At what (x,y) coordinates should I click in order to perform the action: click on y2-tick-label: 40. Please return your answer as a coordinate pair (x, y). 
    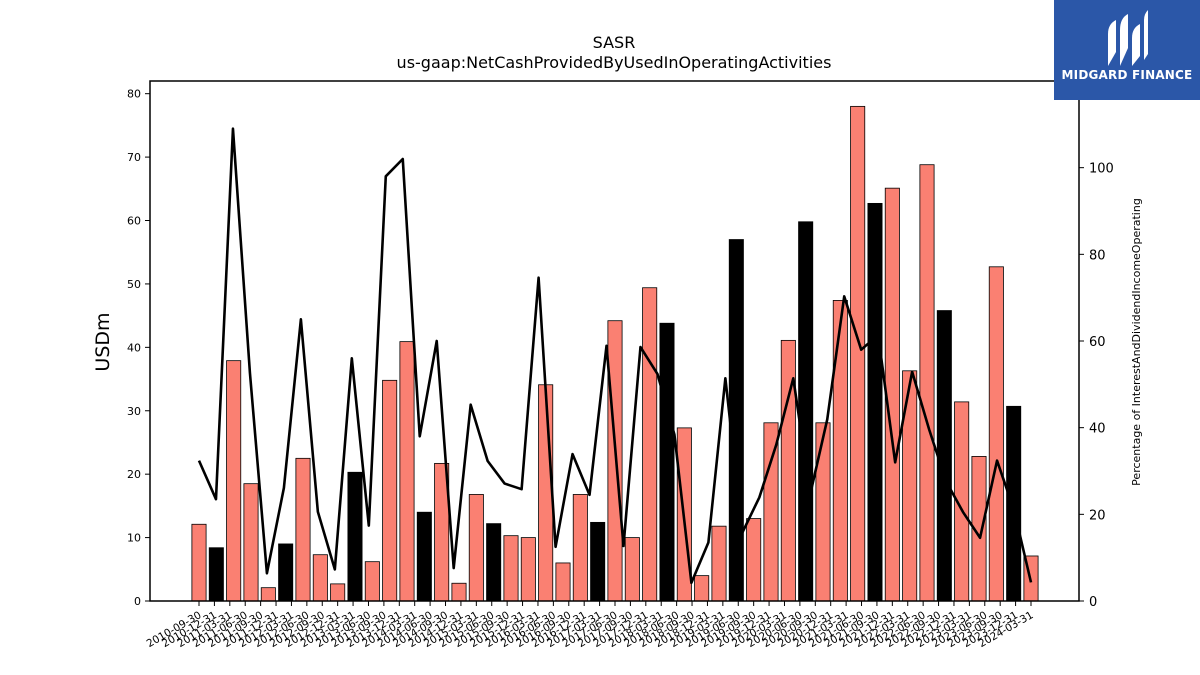
    Looking at the image, I should click on (1097, 429).